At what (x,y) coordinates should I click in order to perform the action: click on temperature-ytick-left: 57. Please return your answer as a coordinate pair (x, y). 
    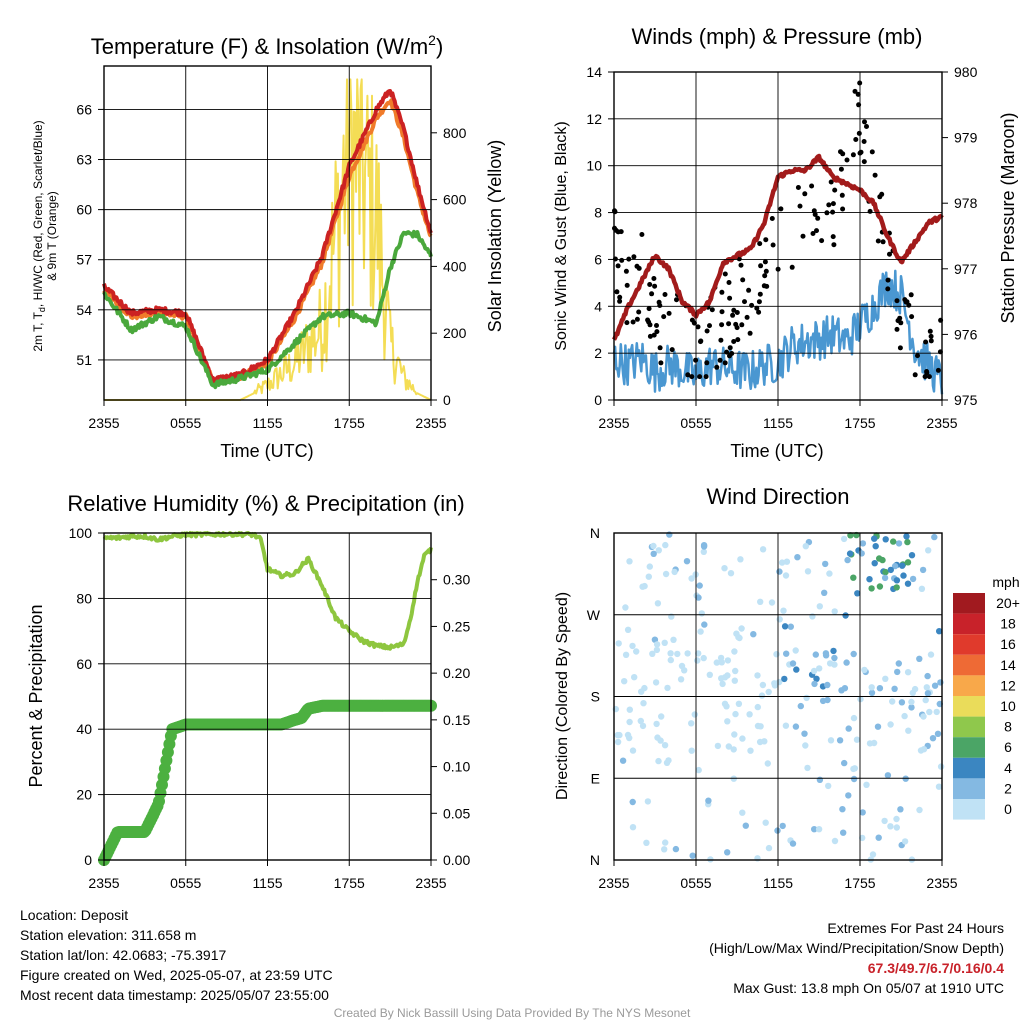
    Looking at the image, I should click on (84, 260).